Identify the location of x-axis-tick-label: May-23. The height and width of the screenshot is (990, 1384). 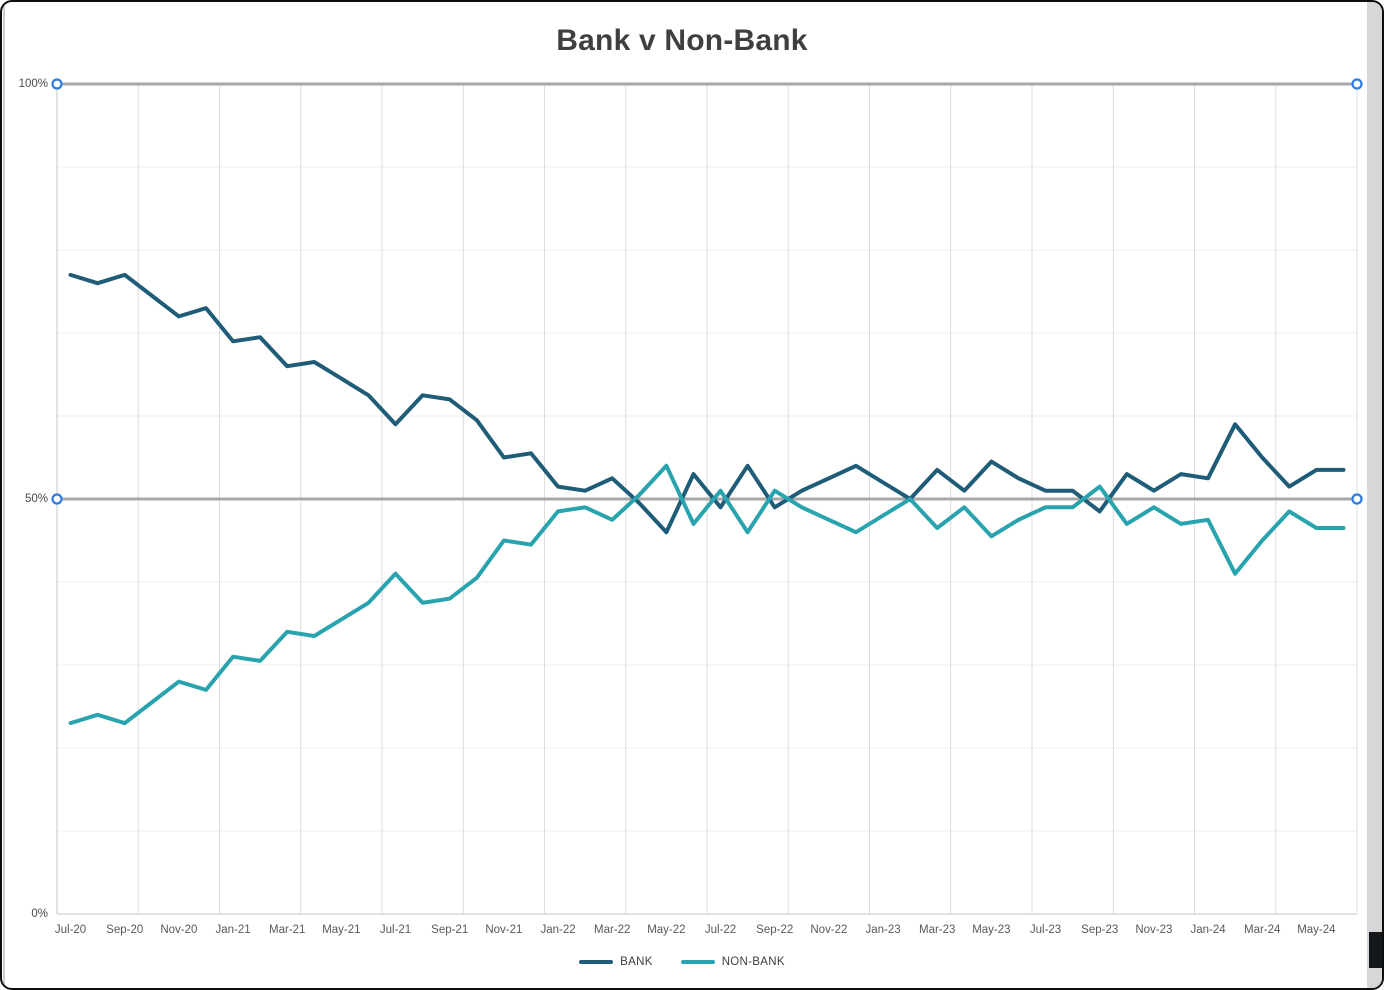
(991, 930).